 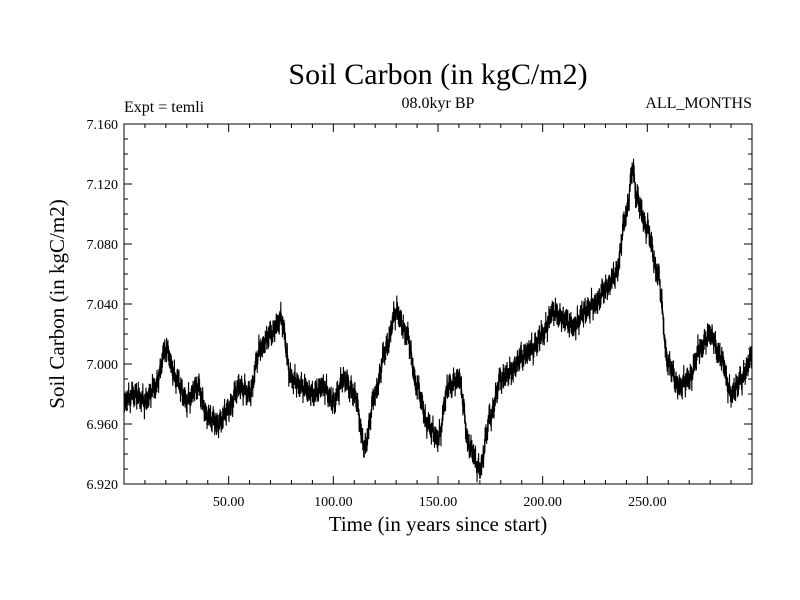 I want to click on right-annotation: ALL_MONTHS, so click(x=698, y=103).